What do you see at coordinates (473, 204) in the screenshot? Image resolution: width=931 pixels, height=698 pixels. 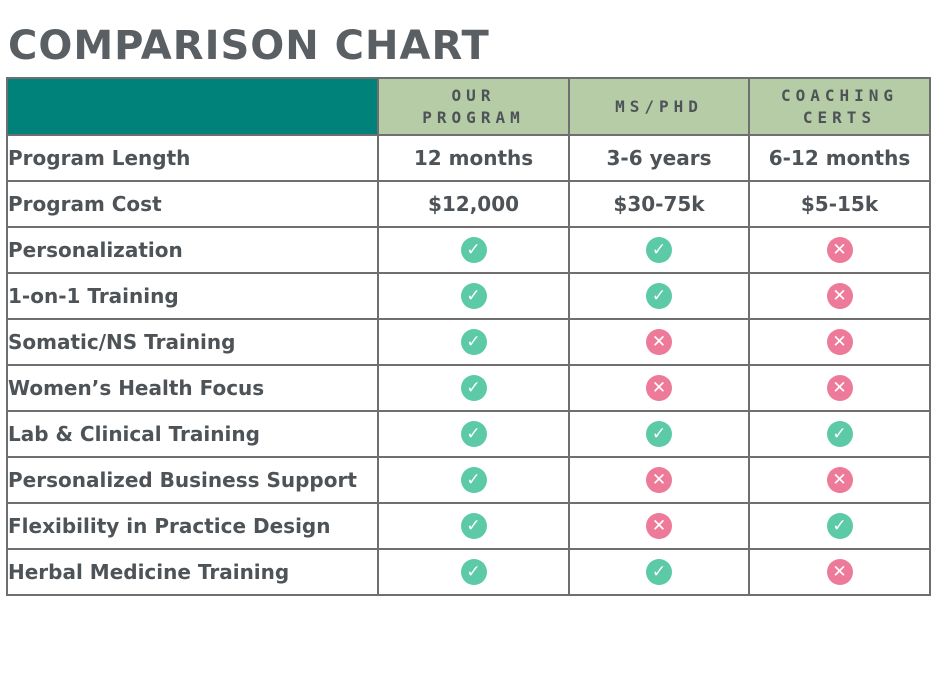 I see `value-cell-our-program: $12,000` at bounding box center [473, 204].